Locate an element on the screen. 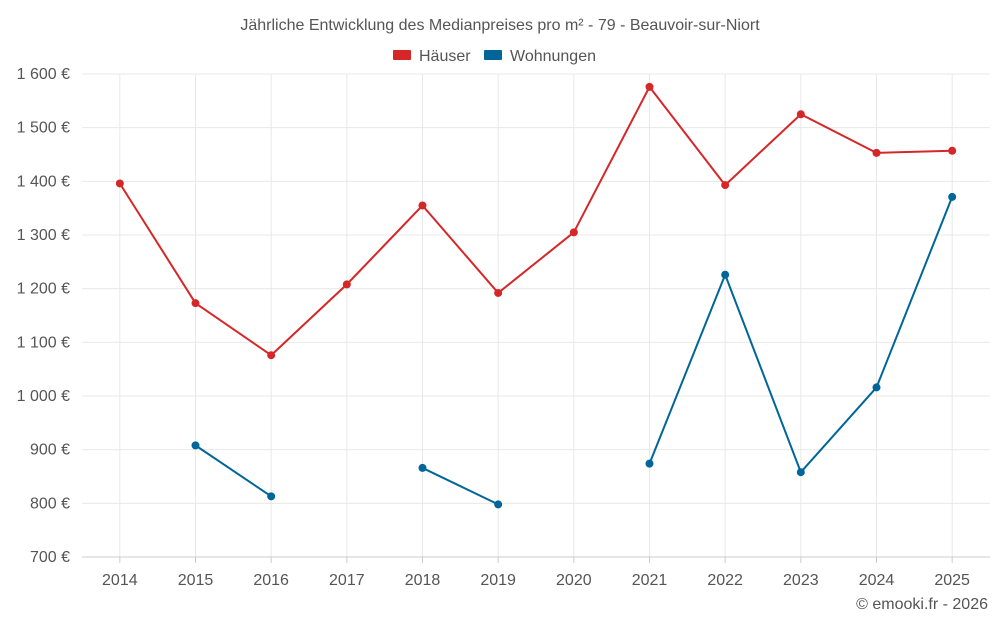  x-tick-label: 2022 is located at coordinates (725, 580).